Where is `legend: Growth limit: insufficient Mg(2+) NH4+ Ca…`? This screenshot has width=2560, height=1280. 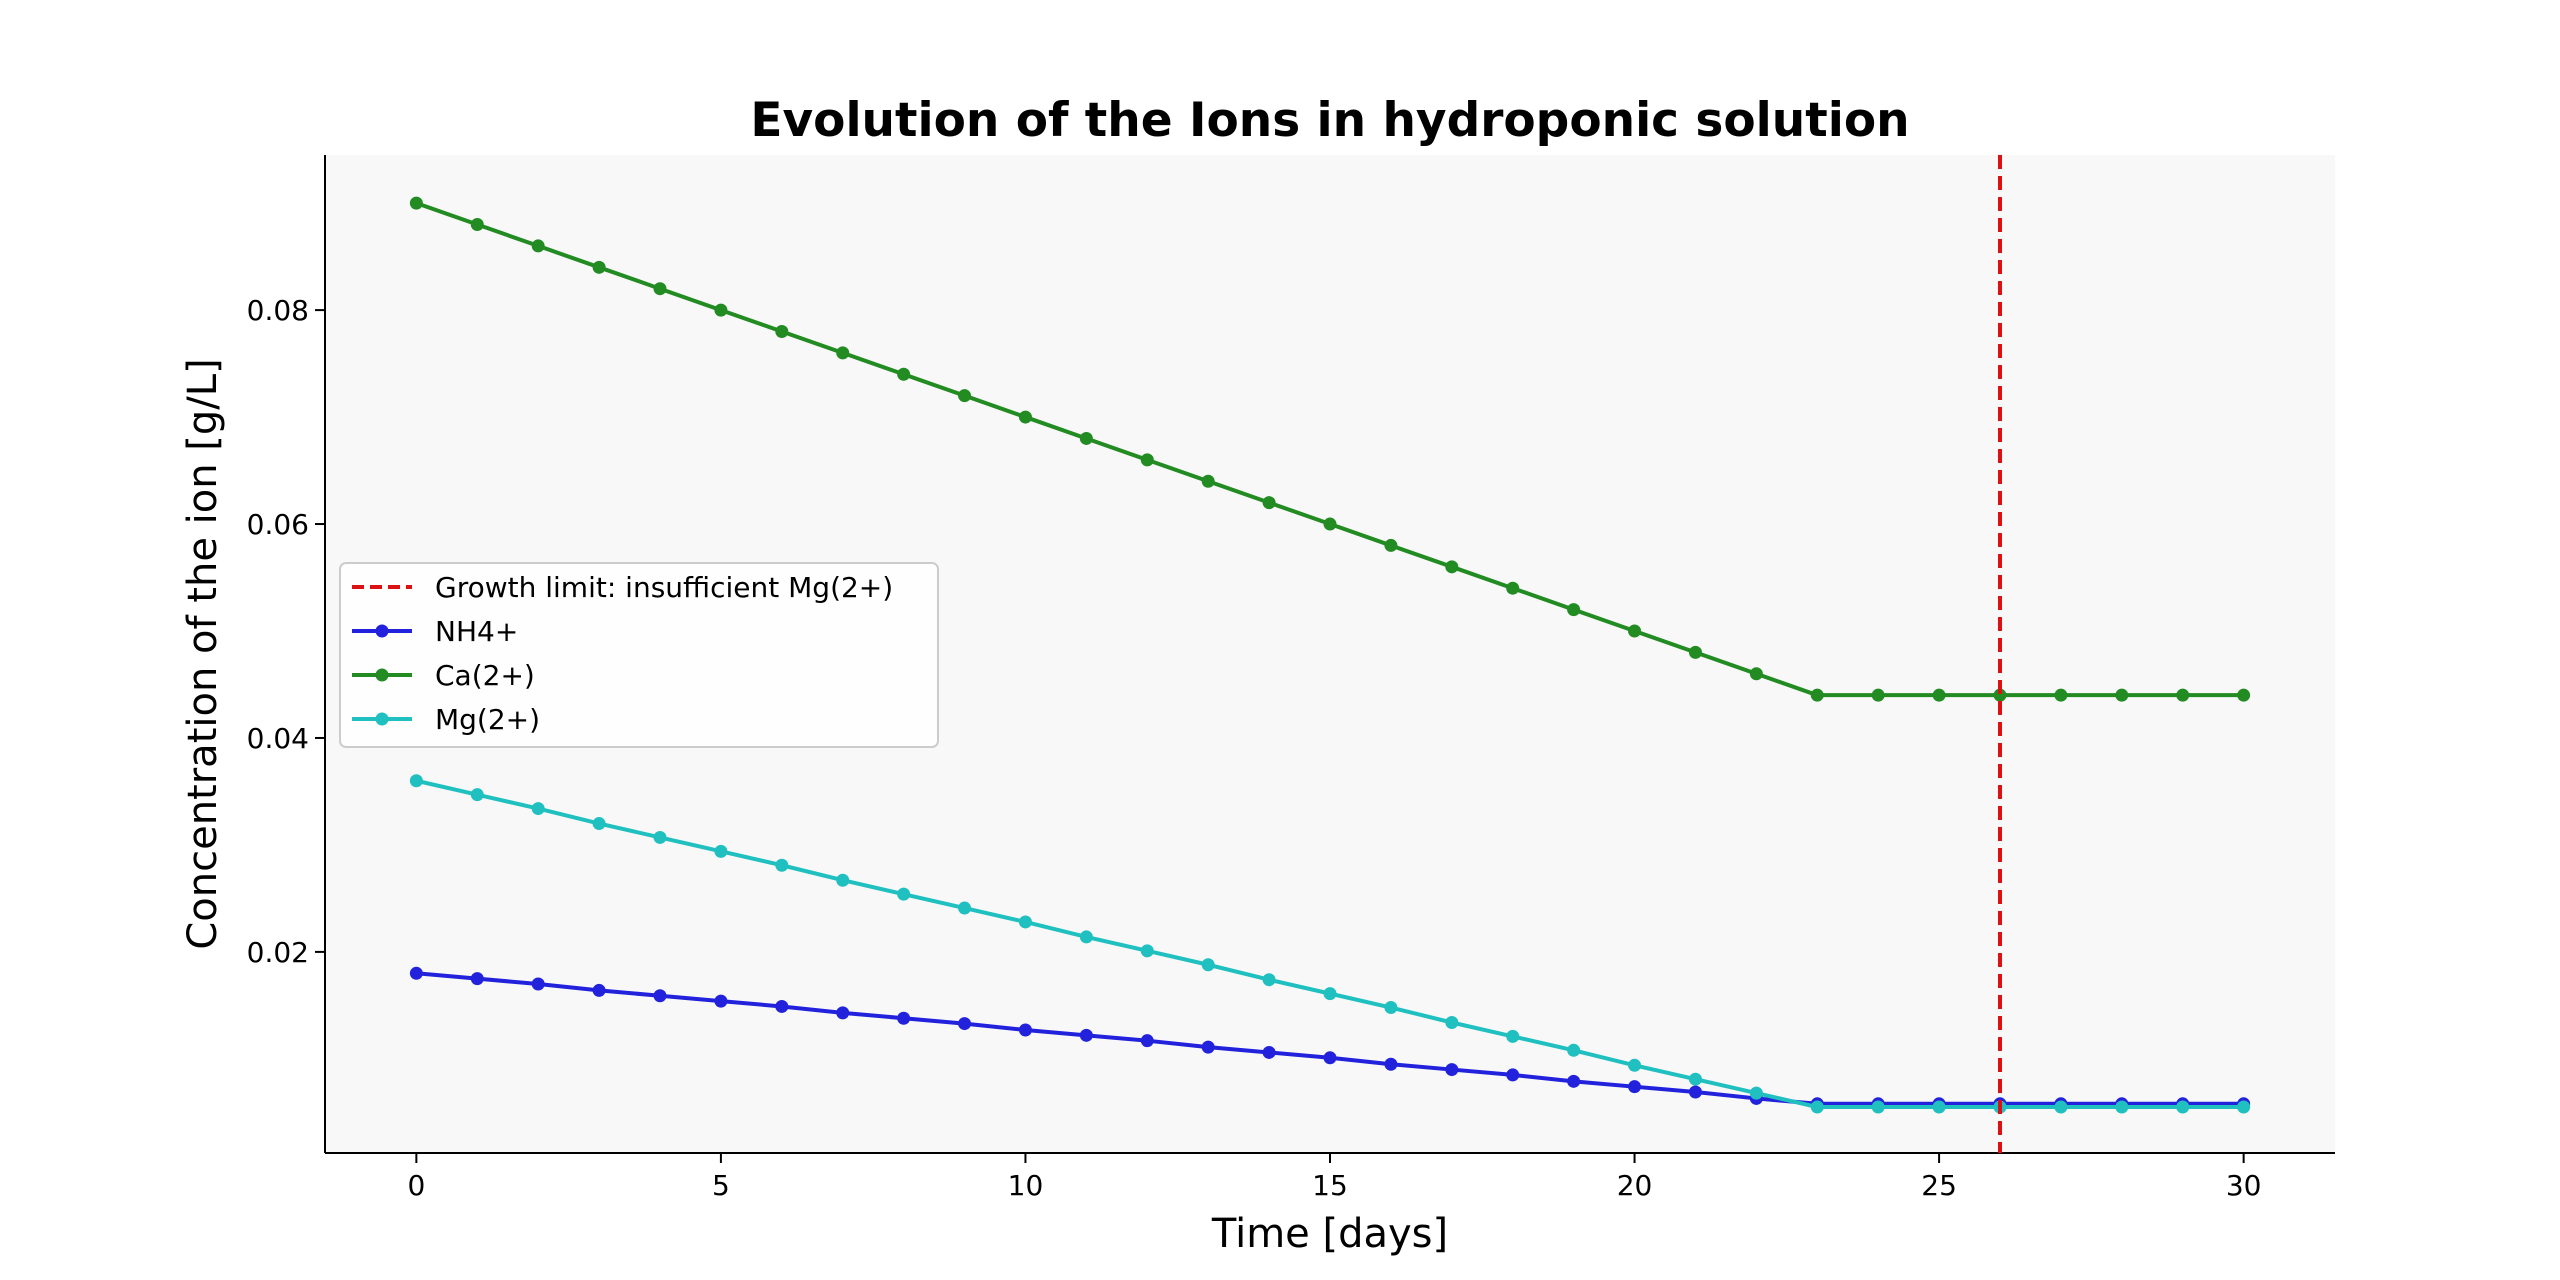
legend: Growth limit: insufficient Mg(2+) NH4+ Ca… is located at coordinates (639, 655).